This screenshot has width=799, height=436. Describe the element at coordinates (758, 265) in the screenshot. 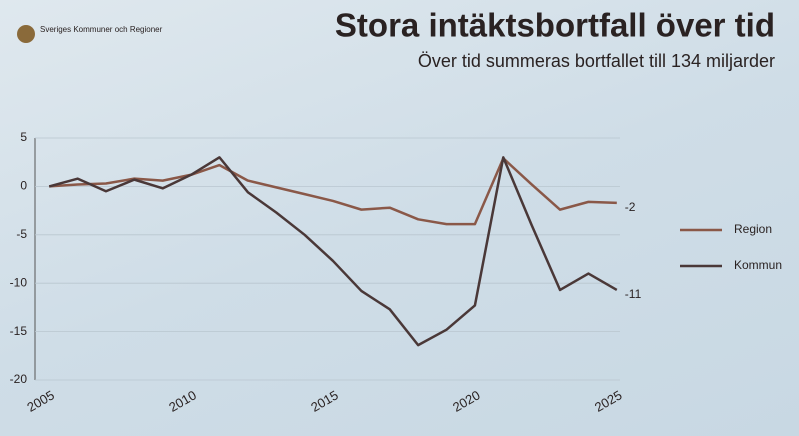

I see `legend-label: Kommun` at that location.